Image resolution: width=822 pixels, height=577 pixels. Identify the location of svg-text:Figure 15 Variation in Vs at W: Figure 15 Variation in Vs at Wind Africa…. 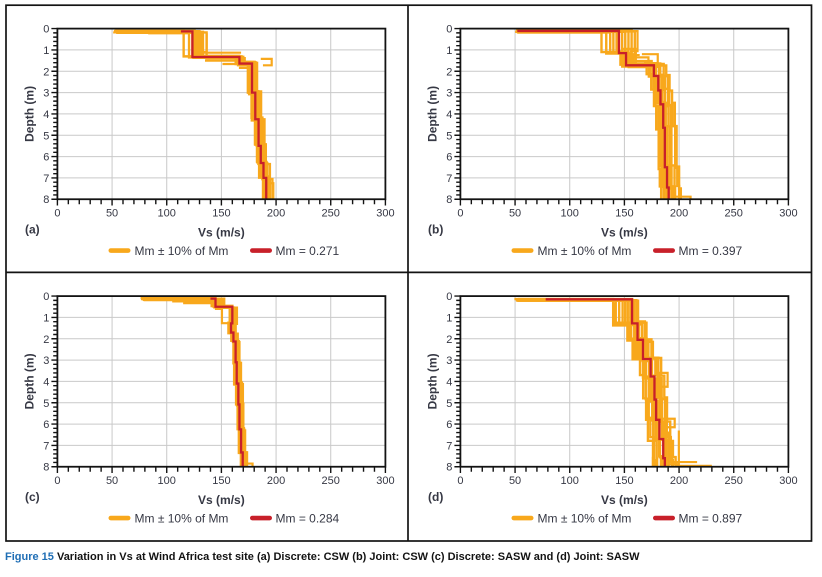
(322, 557).